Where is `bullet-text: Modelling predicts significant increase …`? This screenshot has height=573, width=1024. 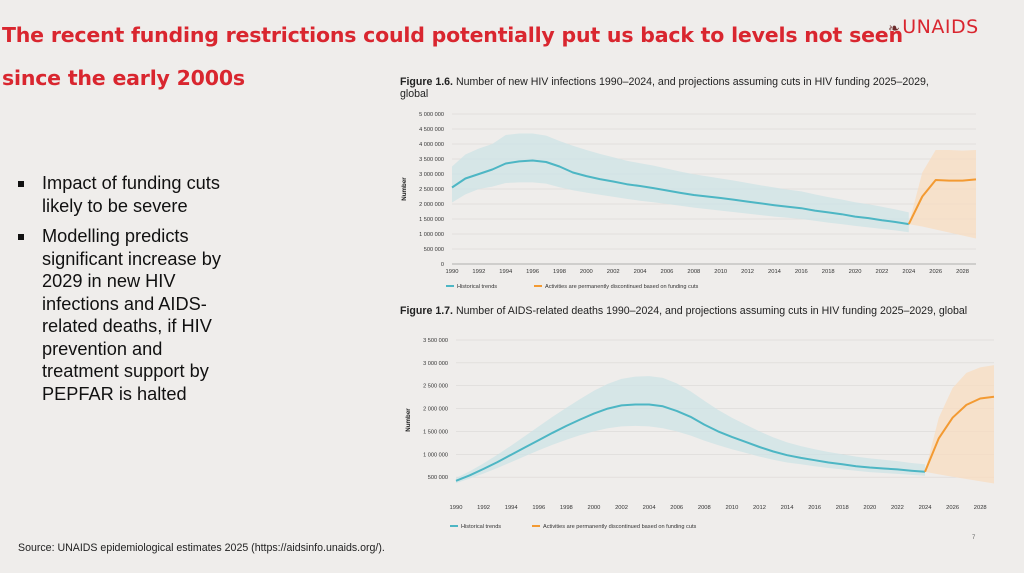 bullet-text: Modelling predicts significant increase … is located at coordinates (131, 315).